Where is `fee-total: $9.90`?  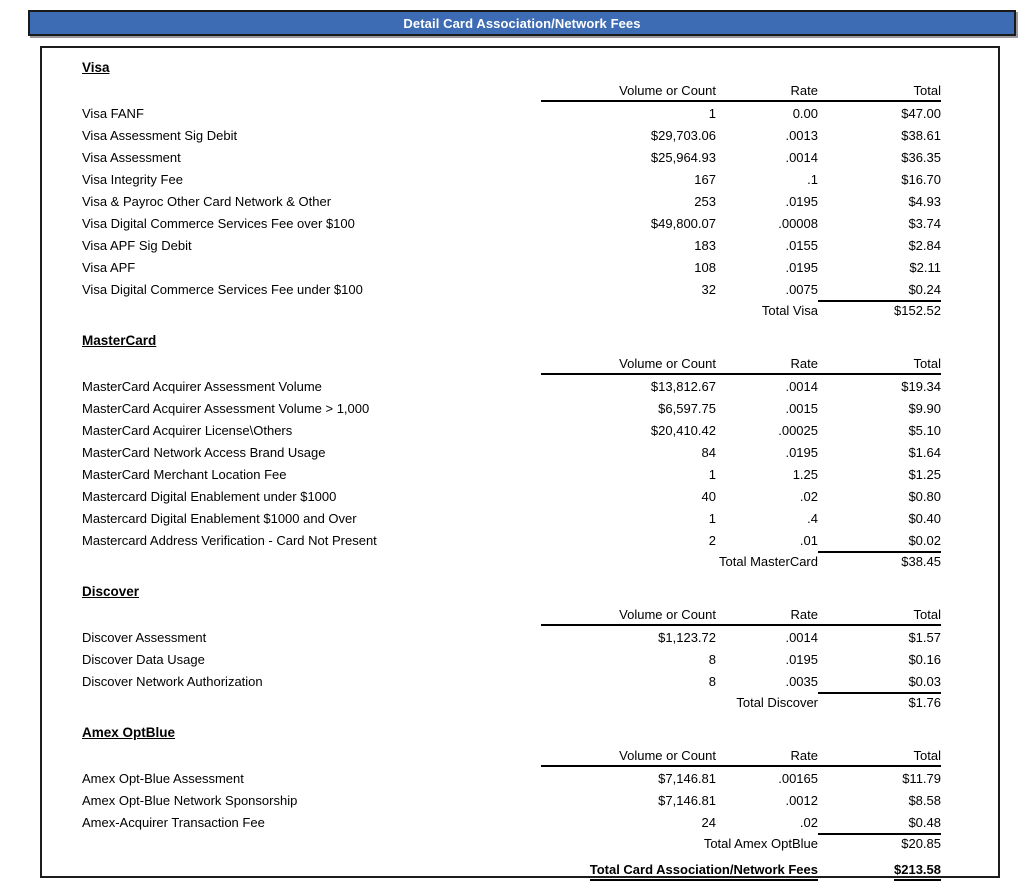
fee-total: $9.90 is located at coordinates (924, 408).